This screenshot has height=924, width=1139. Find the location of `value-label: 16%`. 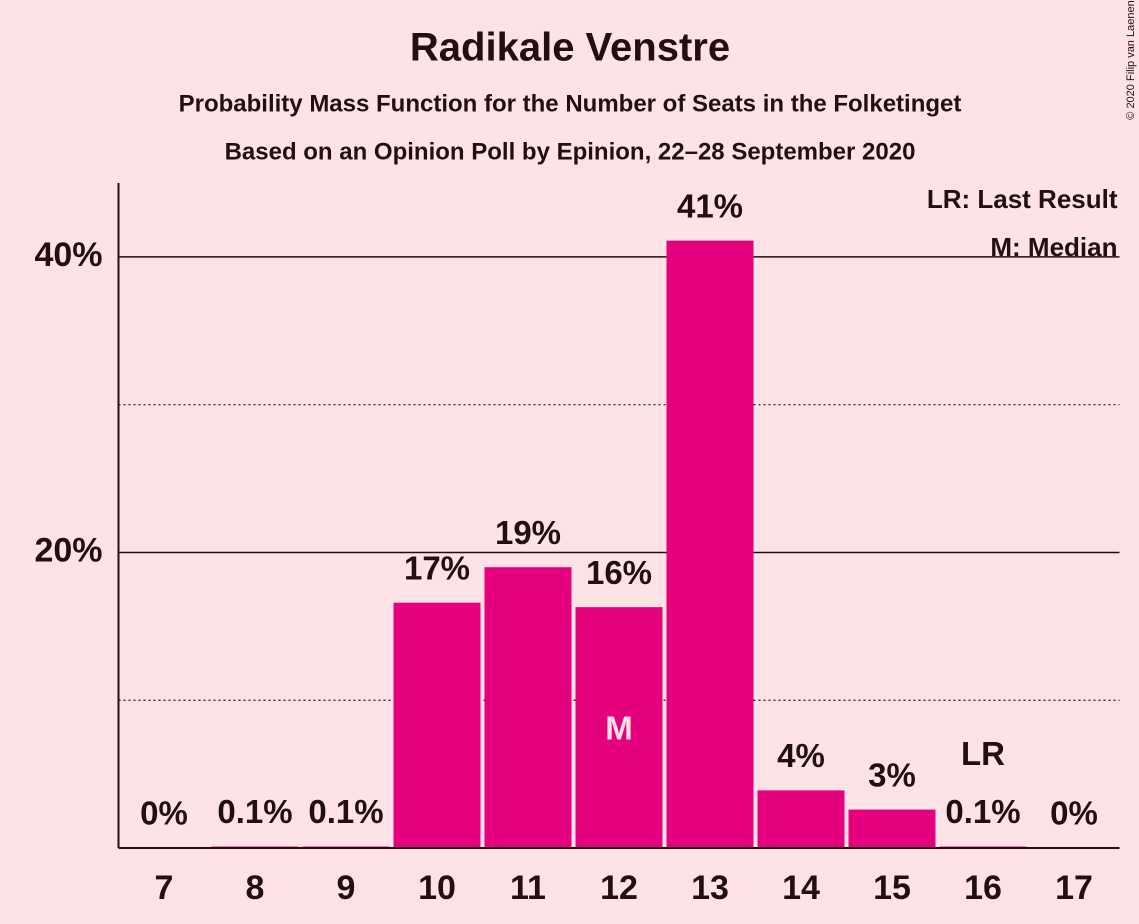

value-label: 16% is located at coordinates (619, 572).